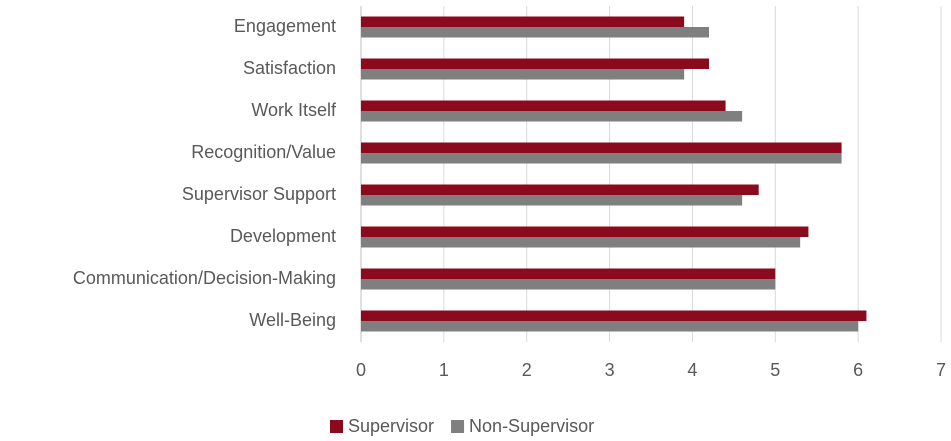 The height and width of the screenshot is (441, 951). What do you see at coordinates (259, 194) in the screenshot?
I see `y-tick-label: Supervisor Support` at bounding box center [259, 194].